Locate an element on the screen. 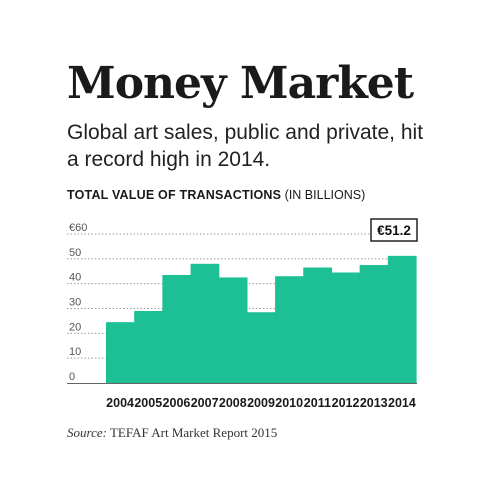 This screenshot has height=502, width=488. y-tick-label: 20 is located at coordinates (75, 327).